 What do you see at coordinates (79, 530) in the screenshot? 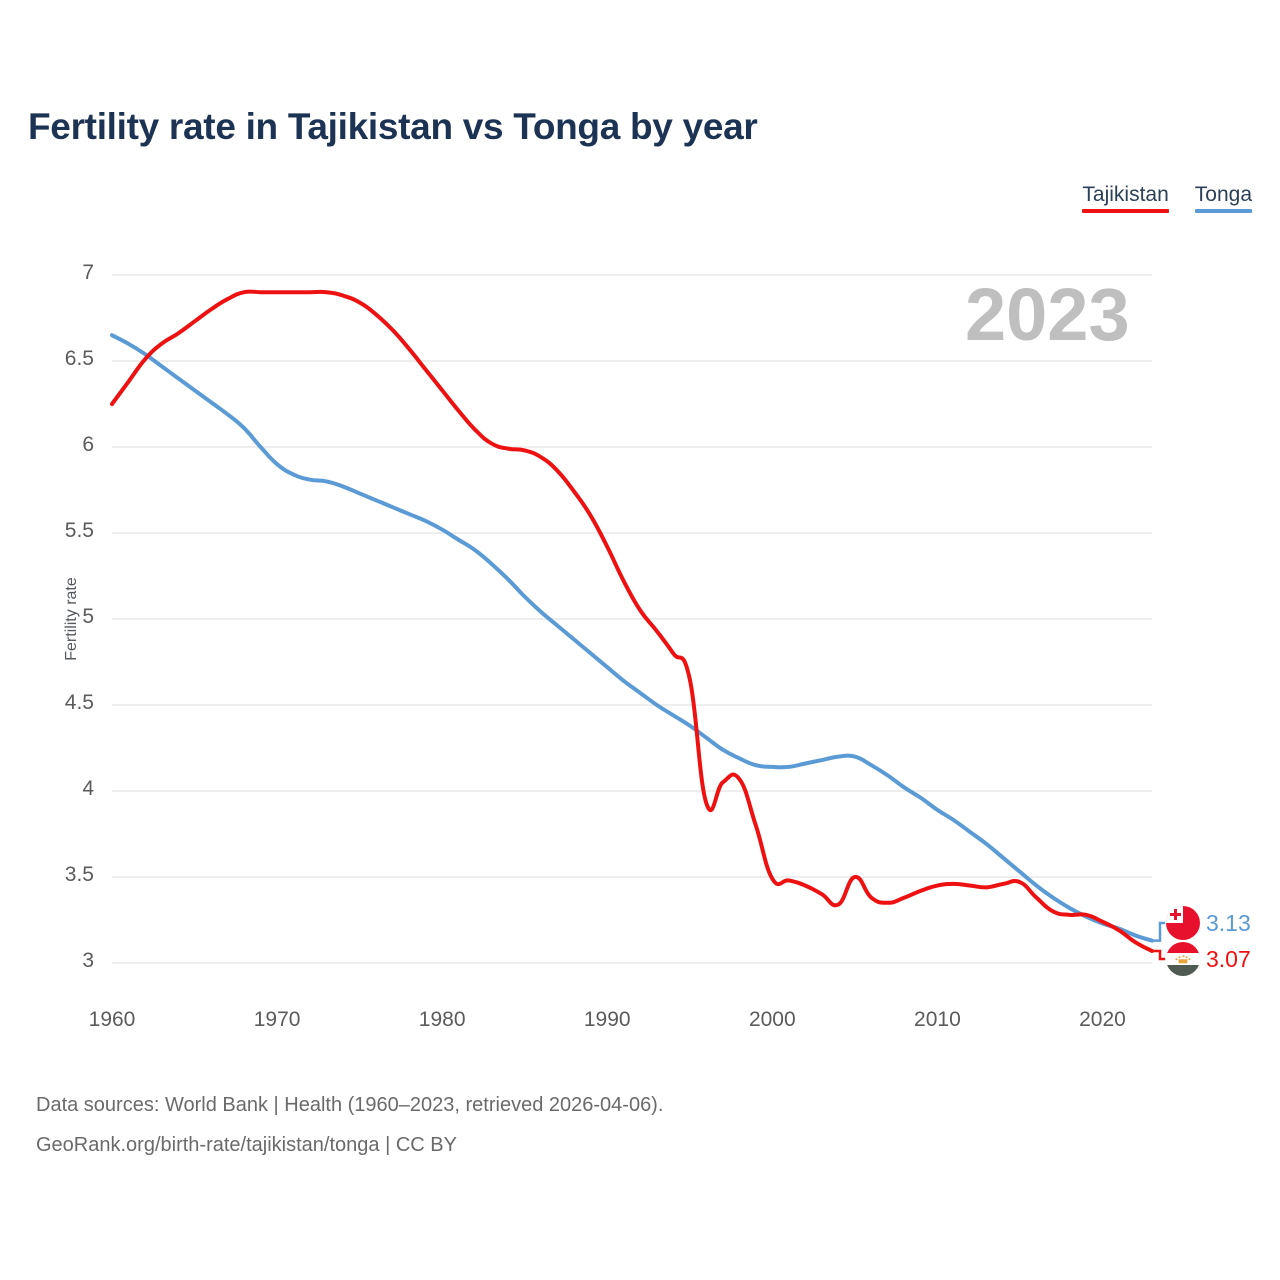
I see `y-axis-tick-label: 5.5` at bounding box center [79, 530].